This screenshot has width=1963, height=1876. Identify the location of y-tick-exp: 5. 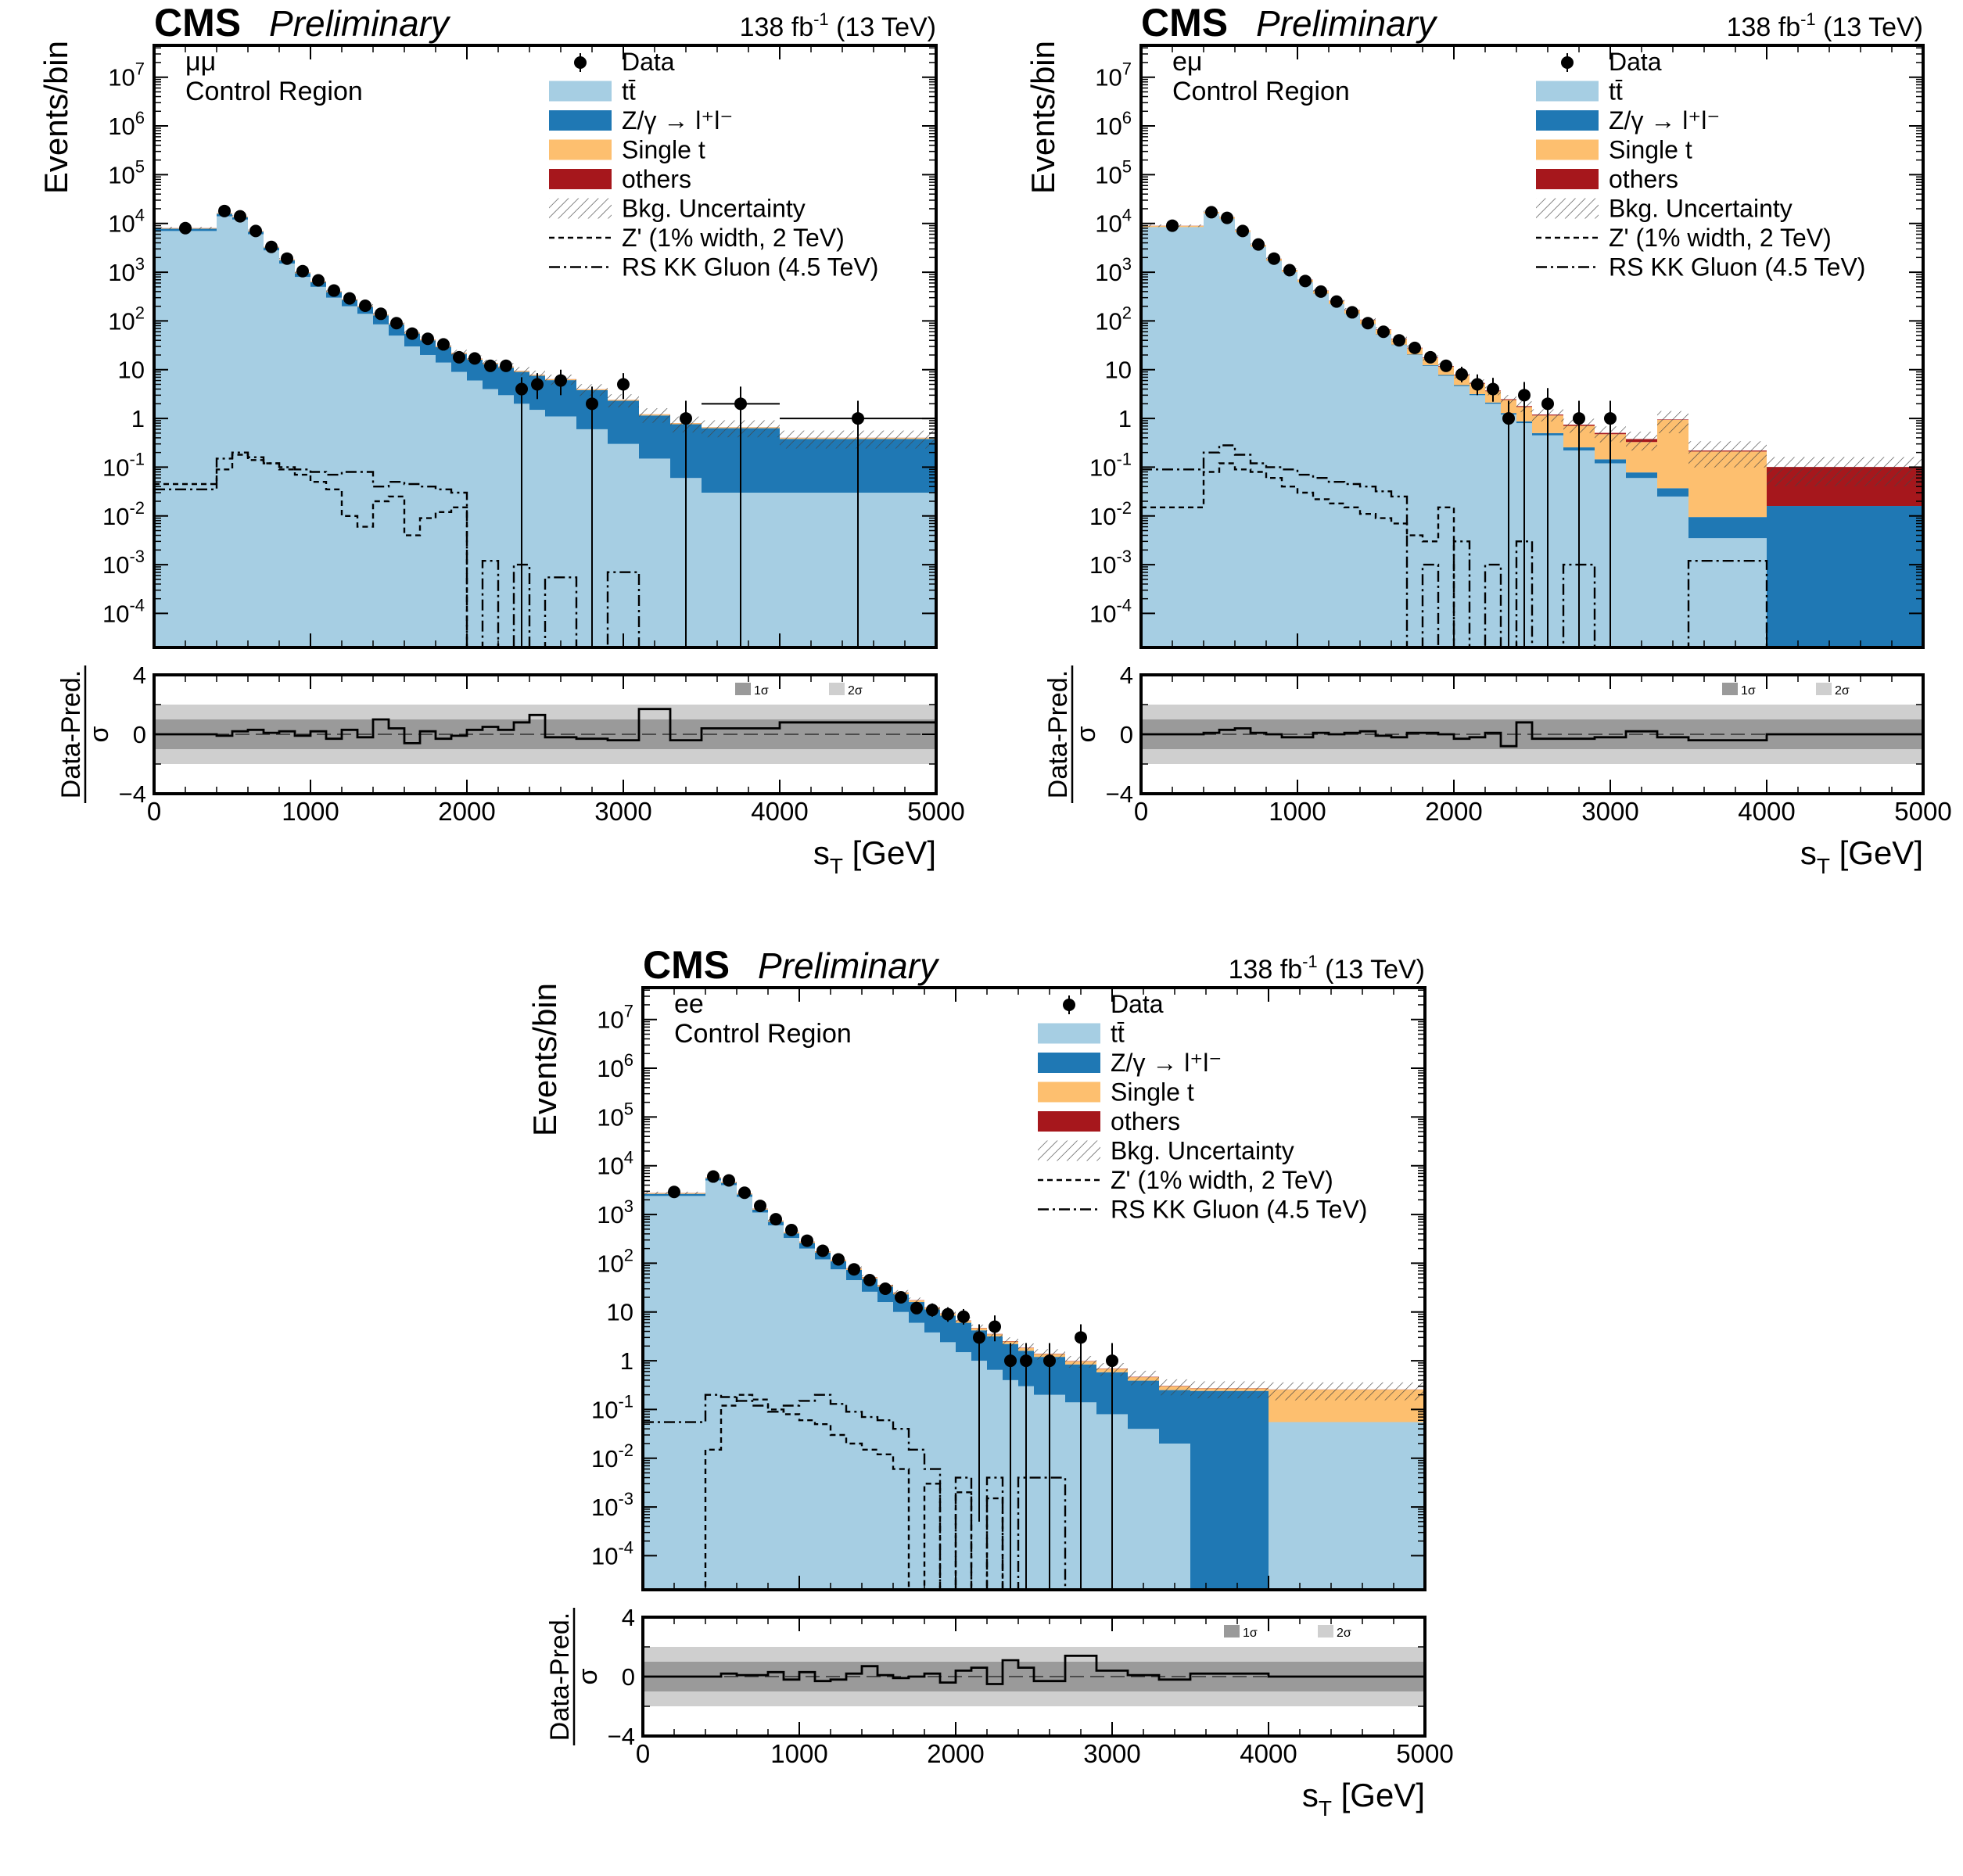
(628, 1109).